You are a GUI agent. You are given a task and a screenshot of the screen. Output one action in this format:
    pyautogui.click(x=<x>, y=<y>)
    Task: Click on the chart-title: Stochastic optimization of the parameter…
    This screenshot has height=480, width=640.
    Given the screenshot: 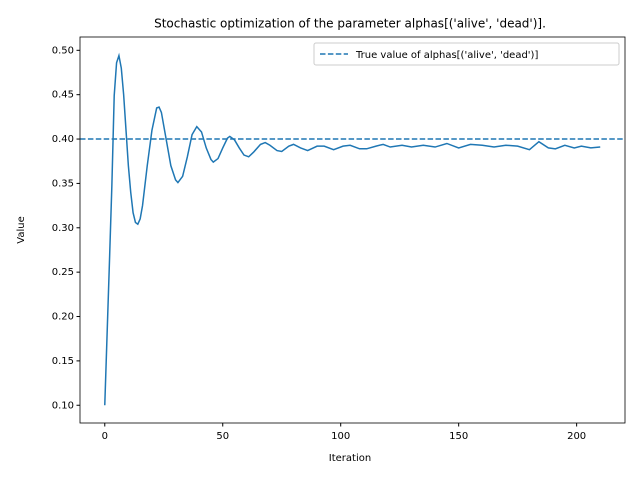 What is the action you would take?
    pyautogui.click(x=350, y=24)
    